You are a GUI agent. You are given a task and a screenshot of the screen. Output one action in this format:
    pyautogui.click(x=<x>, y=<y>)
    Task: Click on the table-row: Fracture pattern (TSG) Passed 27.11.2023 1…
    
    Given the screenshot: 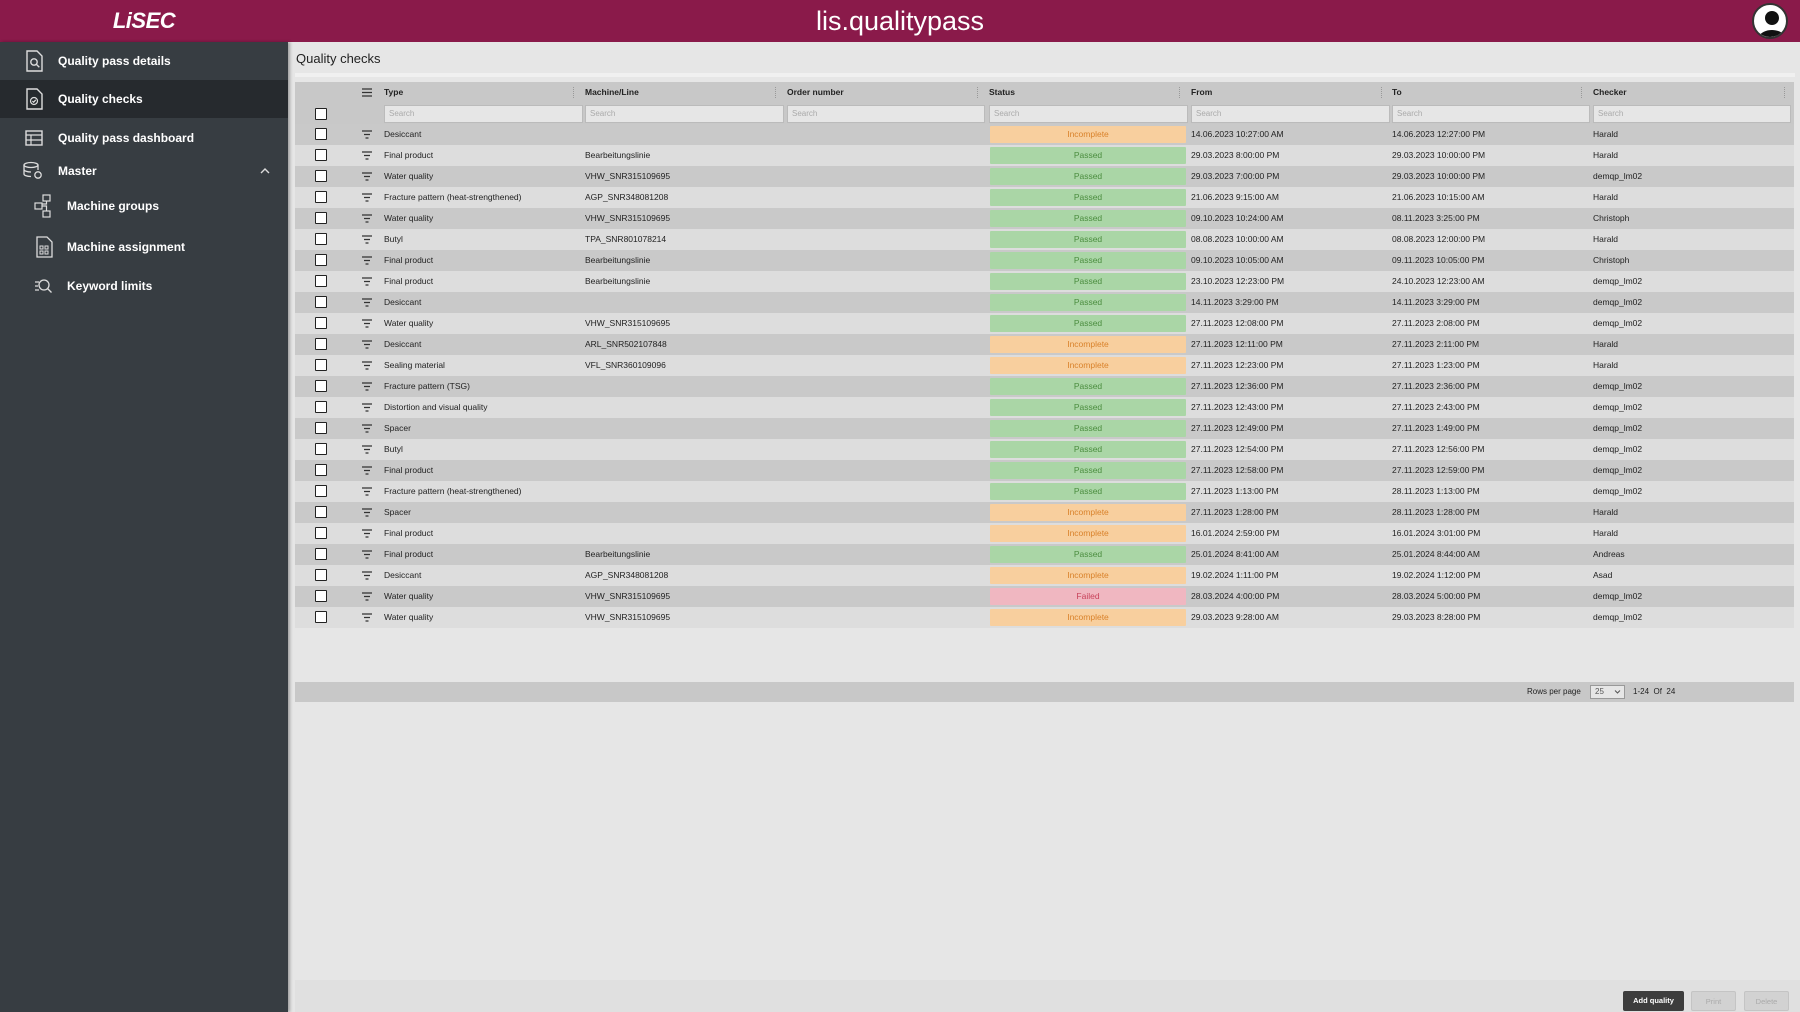 What is the action you would take?
    pyautogui.click(x=1044, y=386)
    